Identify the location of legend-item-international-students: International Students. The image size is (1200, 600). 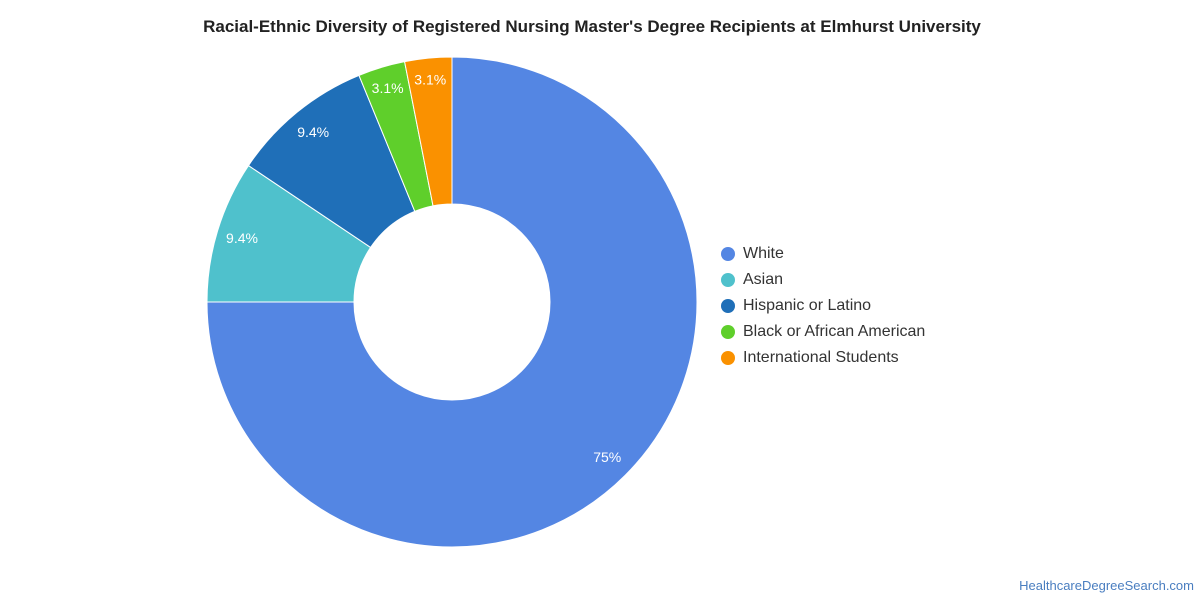
(823, 358).